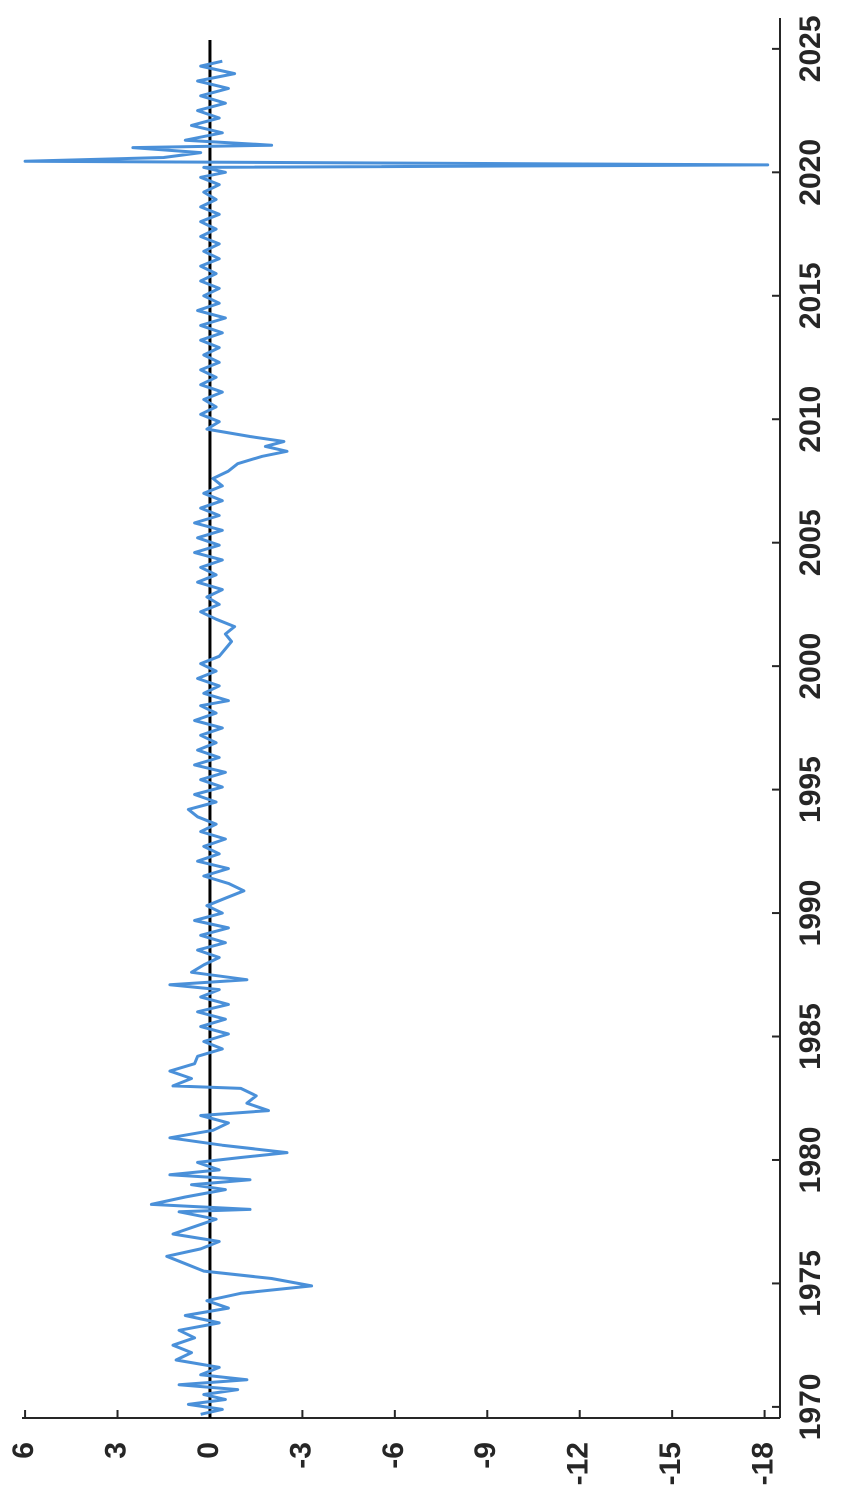 This screenshot has height=1509, width=841. I want to click on time-tick-label: 2005, so click(810, 542).